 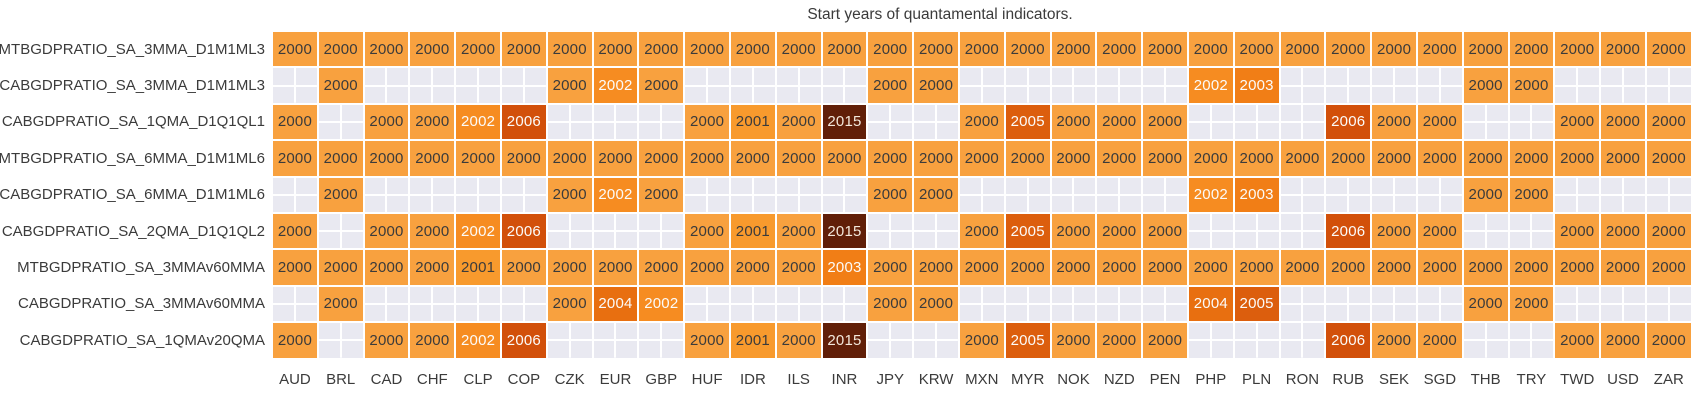 I want to click on column-label: MXN, so click(x=982, y=379).